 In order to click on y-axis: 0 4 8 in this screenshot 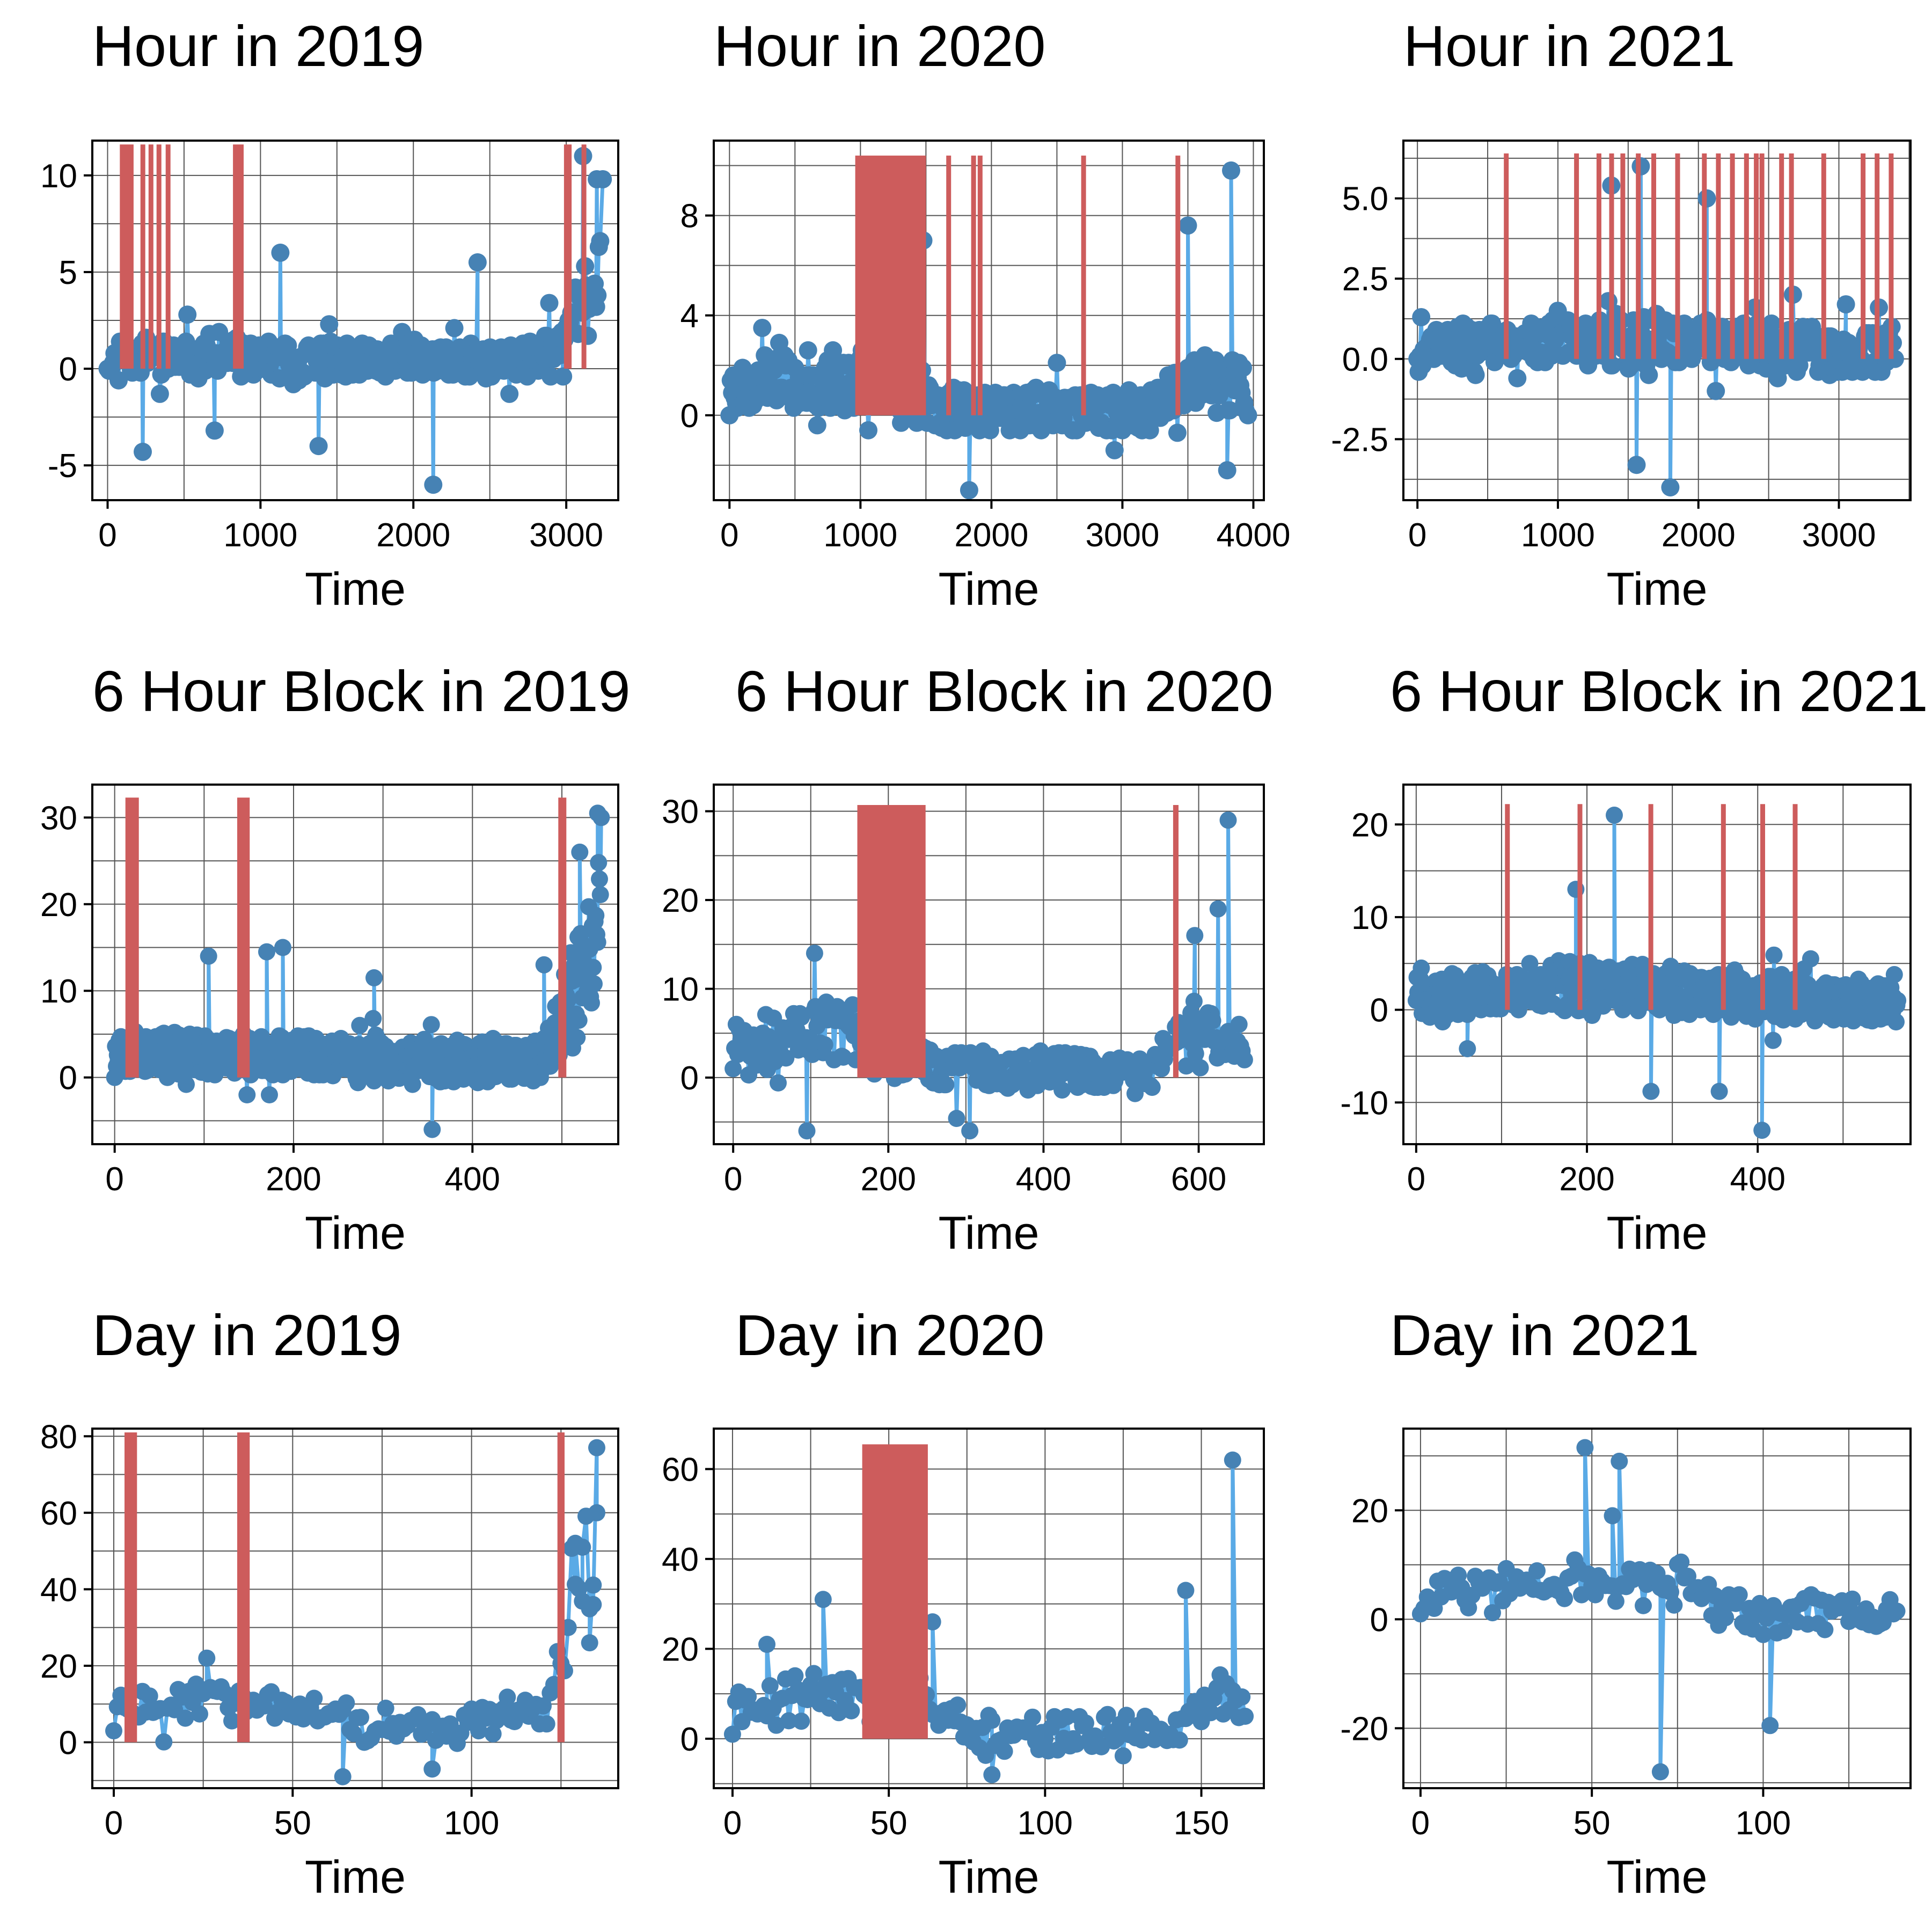, I will do `click(697, 316)`.